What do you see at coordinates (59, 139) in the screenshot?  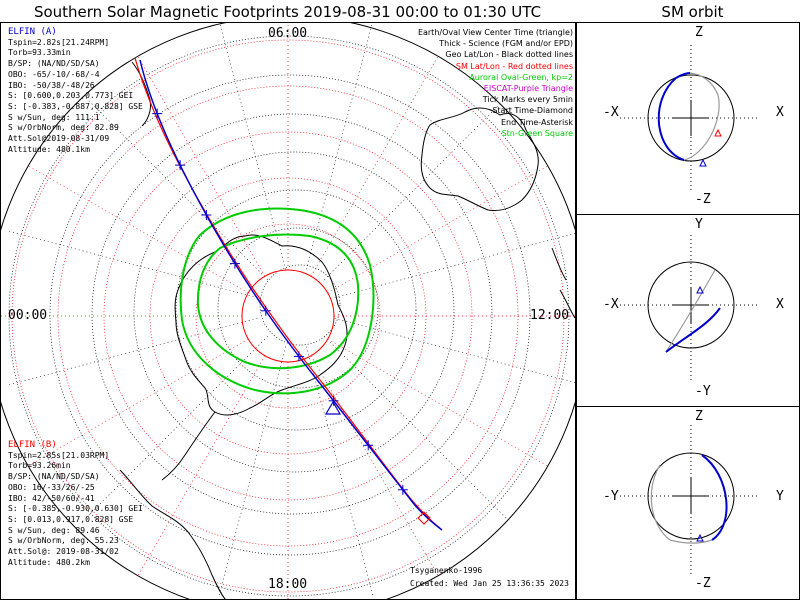 I see `elfin-a-info-line: Att.Sol@2019-08-31/09` at bounding box center [59, 139].